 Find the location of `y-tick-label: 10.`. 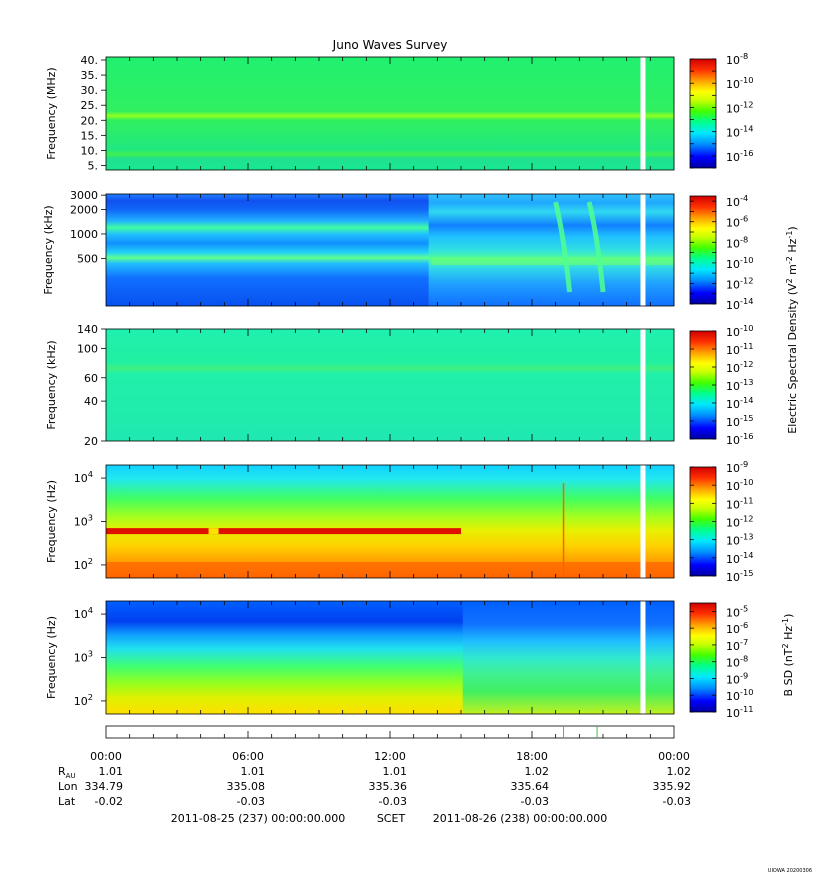

y-tick-label: 10. is located at coordinates (90, 150).